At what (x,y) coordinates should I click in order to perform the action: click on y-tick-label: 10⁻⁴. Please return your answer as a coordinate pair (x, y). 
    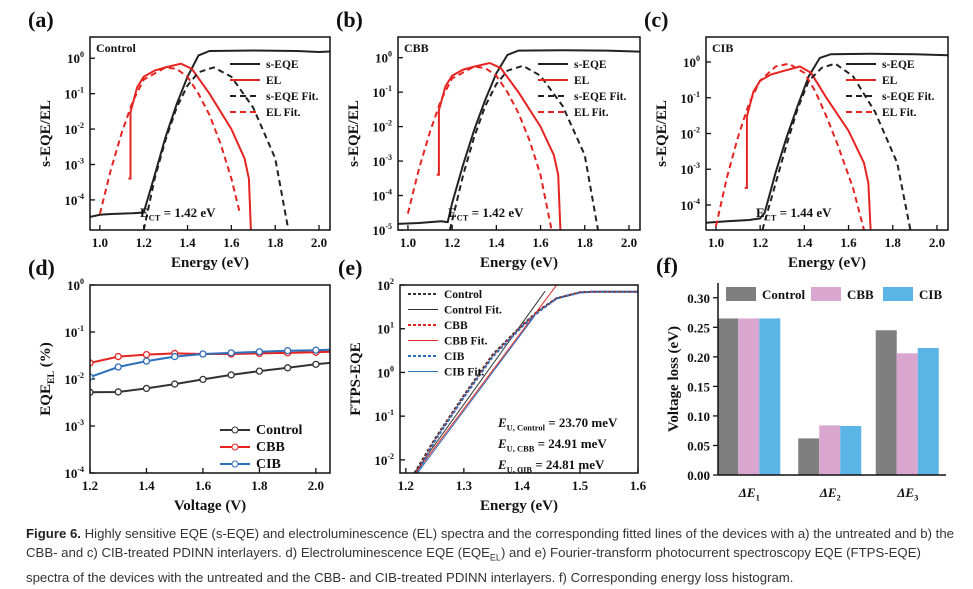
    Looking at the image, I should click on (74, 473).